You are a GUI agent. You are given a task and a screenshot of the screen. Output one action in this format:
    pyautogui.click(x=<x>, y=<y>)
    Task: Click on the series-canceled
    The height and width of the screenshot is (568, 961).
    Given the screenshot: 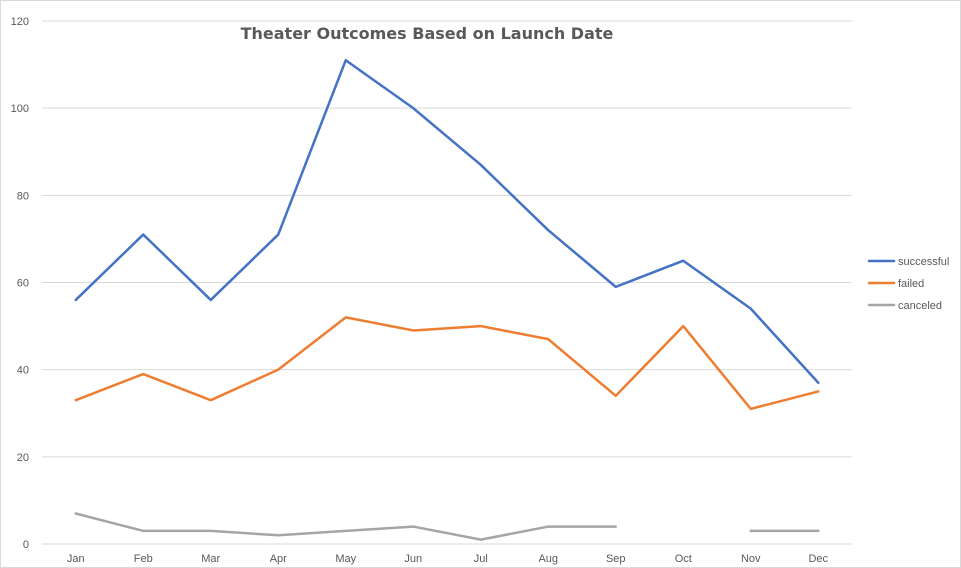 What is the action you would take?
    pyautogui.click(x=447, y=526)
    